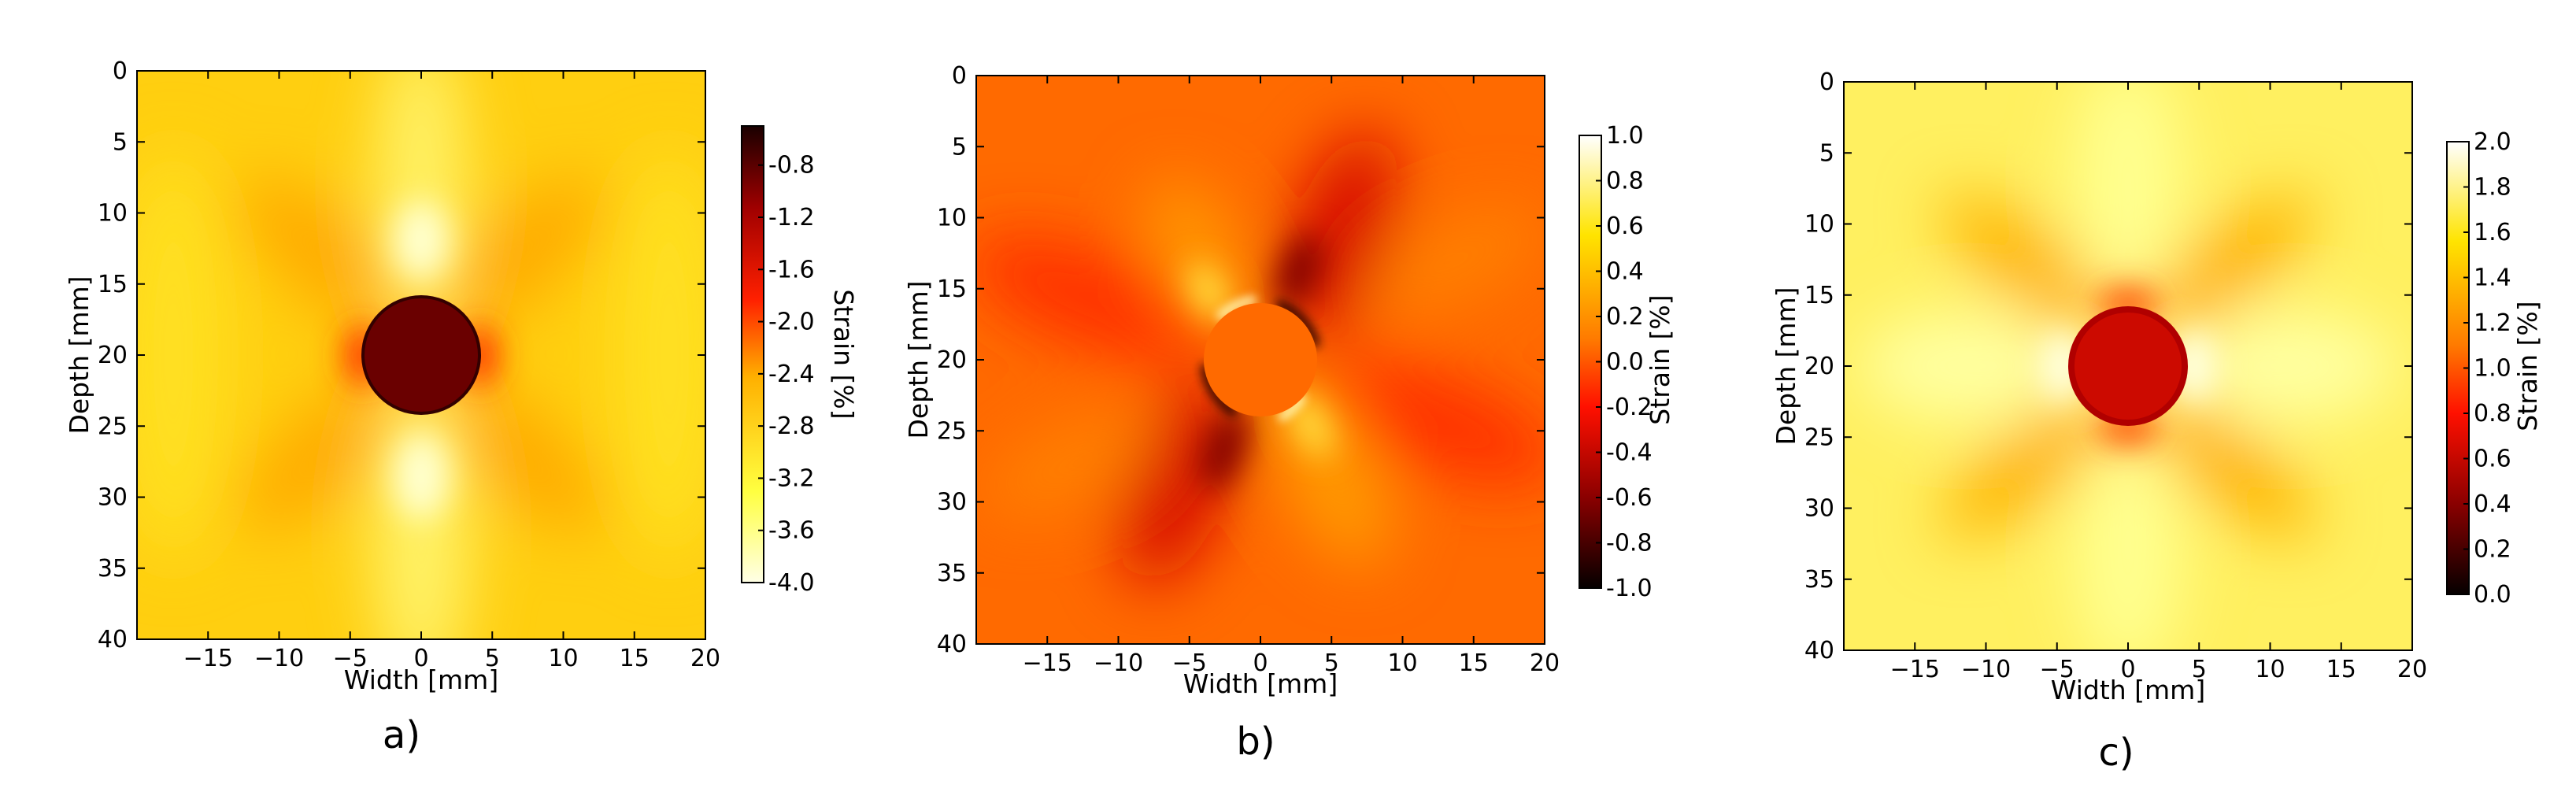 The width and height of the screenshot is (2576, 803). What do you see at coordinates (2127, 669) in the screenshot?
I see `x-tick-label-c: 0` at bounding box center [2127, 669].